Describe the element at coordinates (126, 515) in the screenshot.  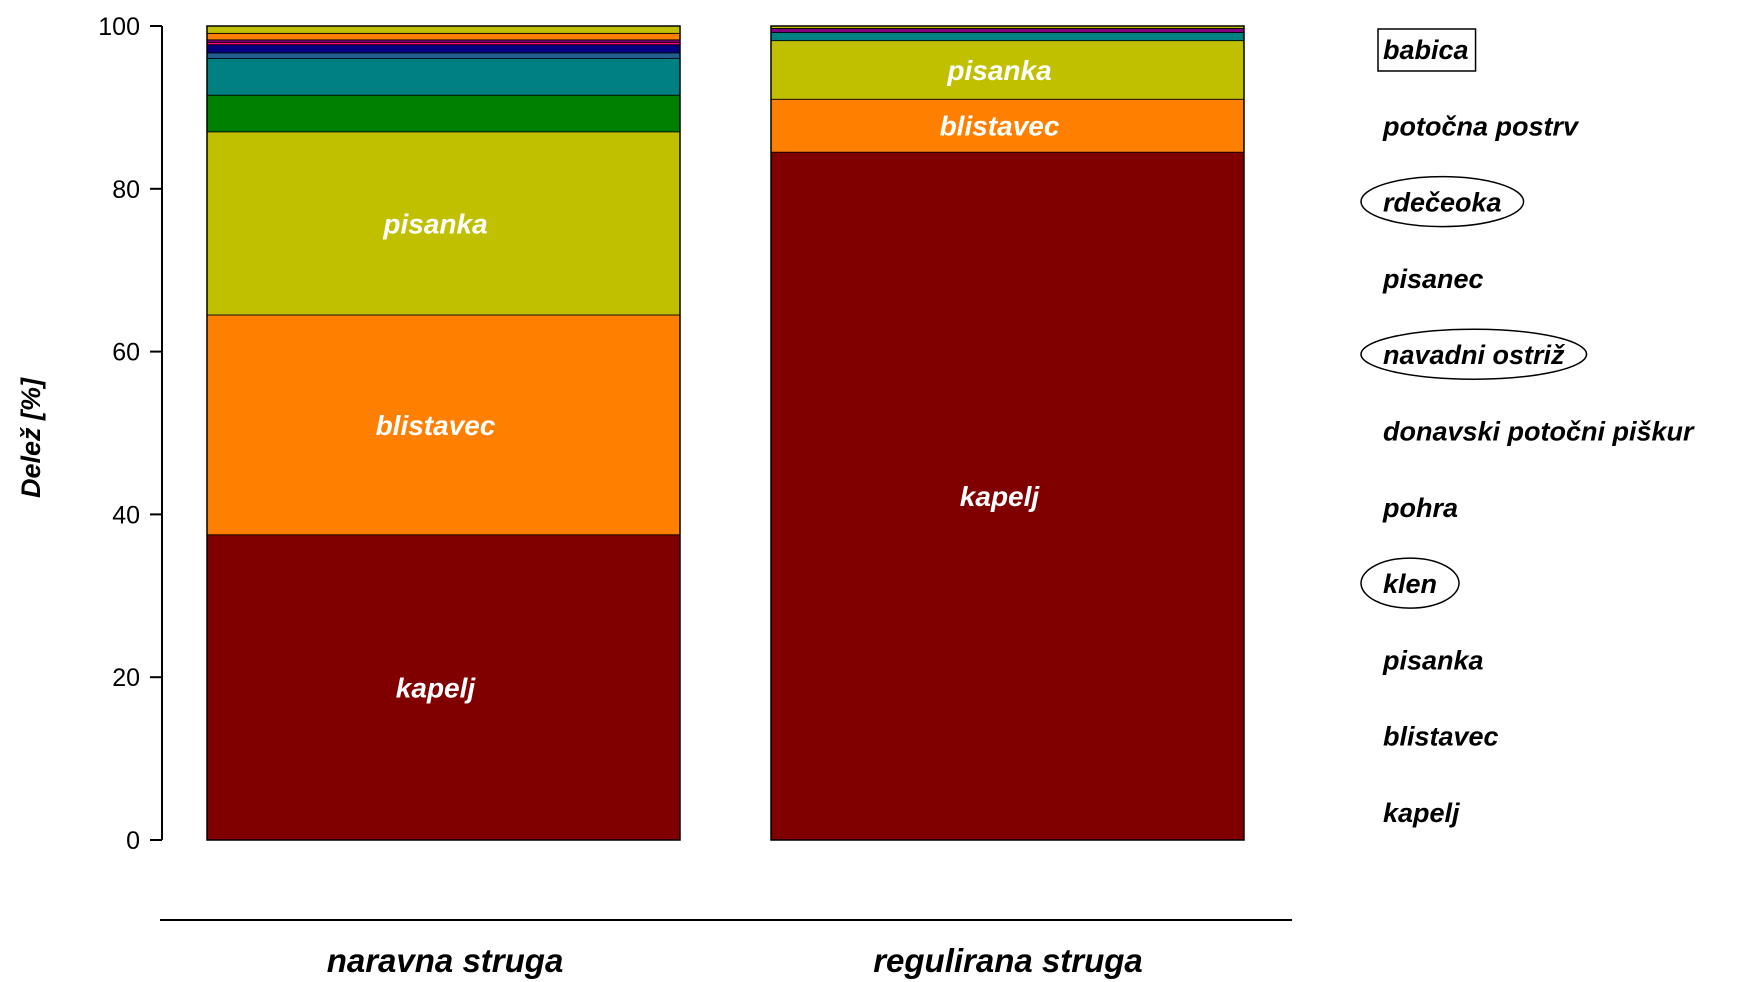
I see `y-tick-label: 40` at that location.